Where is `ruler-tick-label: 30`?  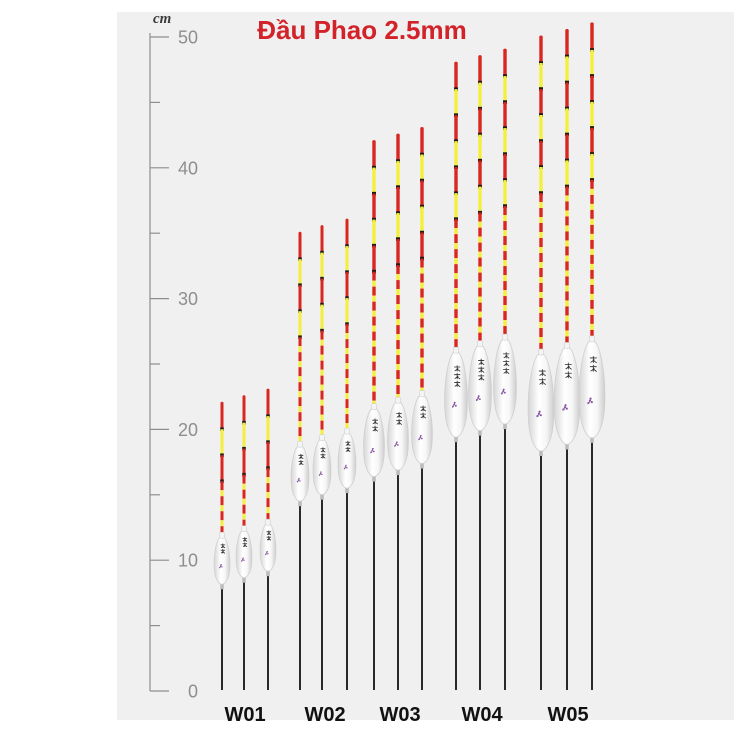 ruler-tick-label: 30 is located at coordinates (188, 299).